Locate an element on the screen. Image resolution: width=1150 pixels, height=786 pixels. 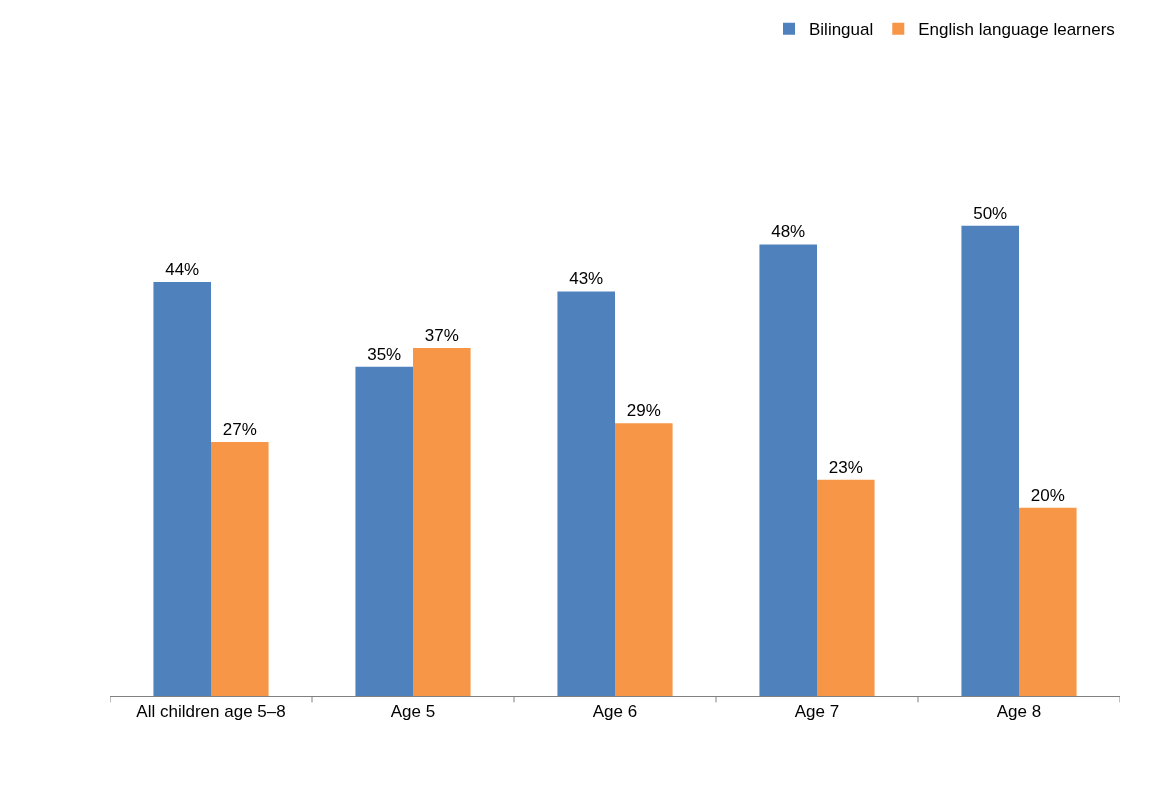
data-label: 37% is located at coordinates (441, 335).